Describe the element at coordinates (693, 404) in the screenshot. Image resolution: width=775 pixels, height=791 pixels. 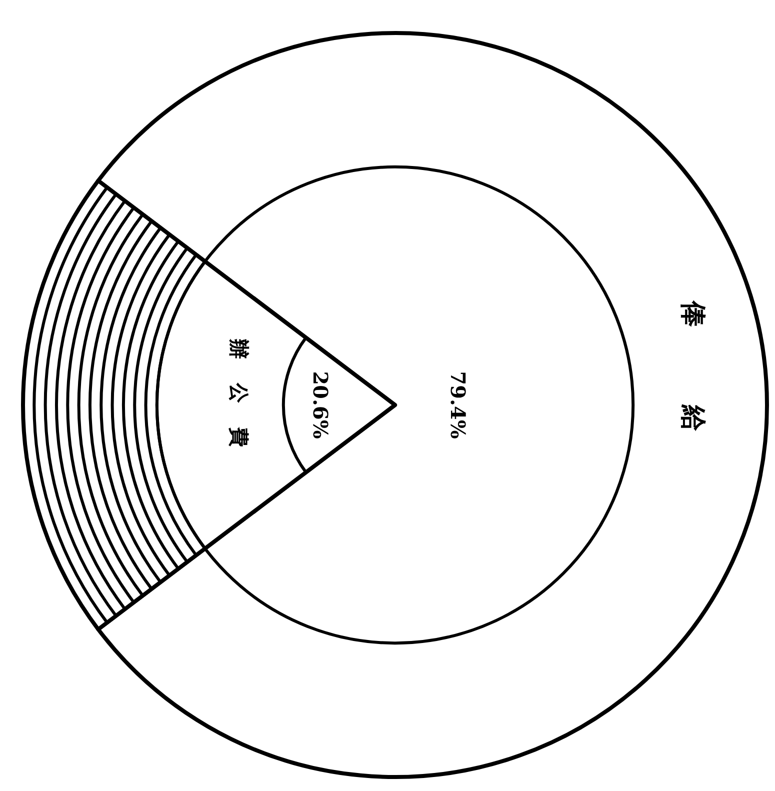
I see `slice-label: 俸給` at that location.